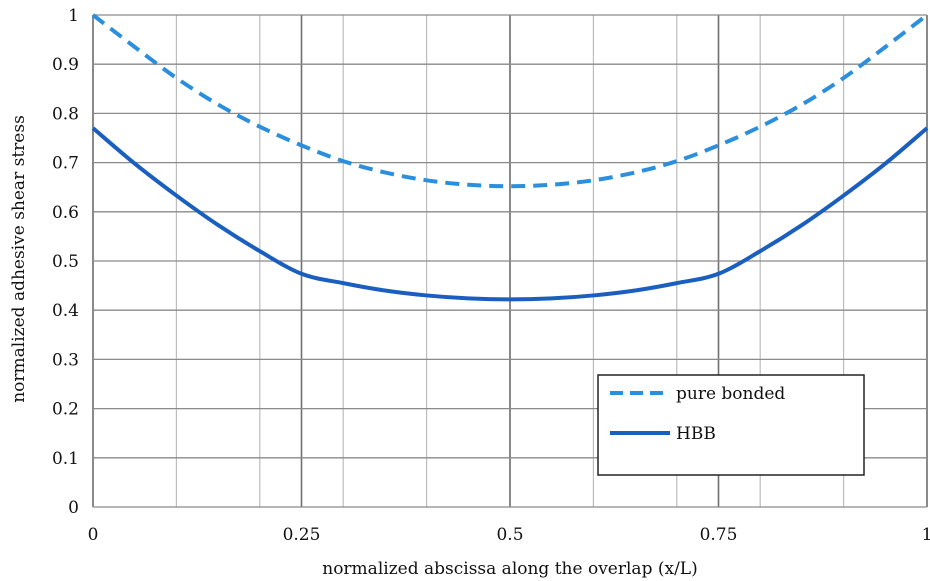 This screenshot has height=581, width=930. Describe the element at coordinates (65, 114) in the screenshot. I see `y-tick-label: 0.8` at that location.